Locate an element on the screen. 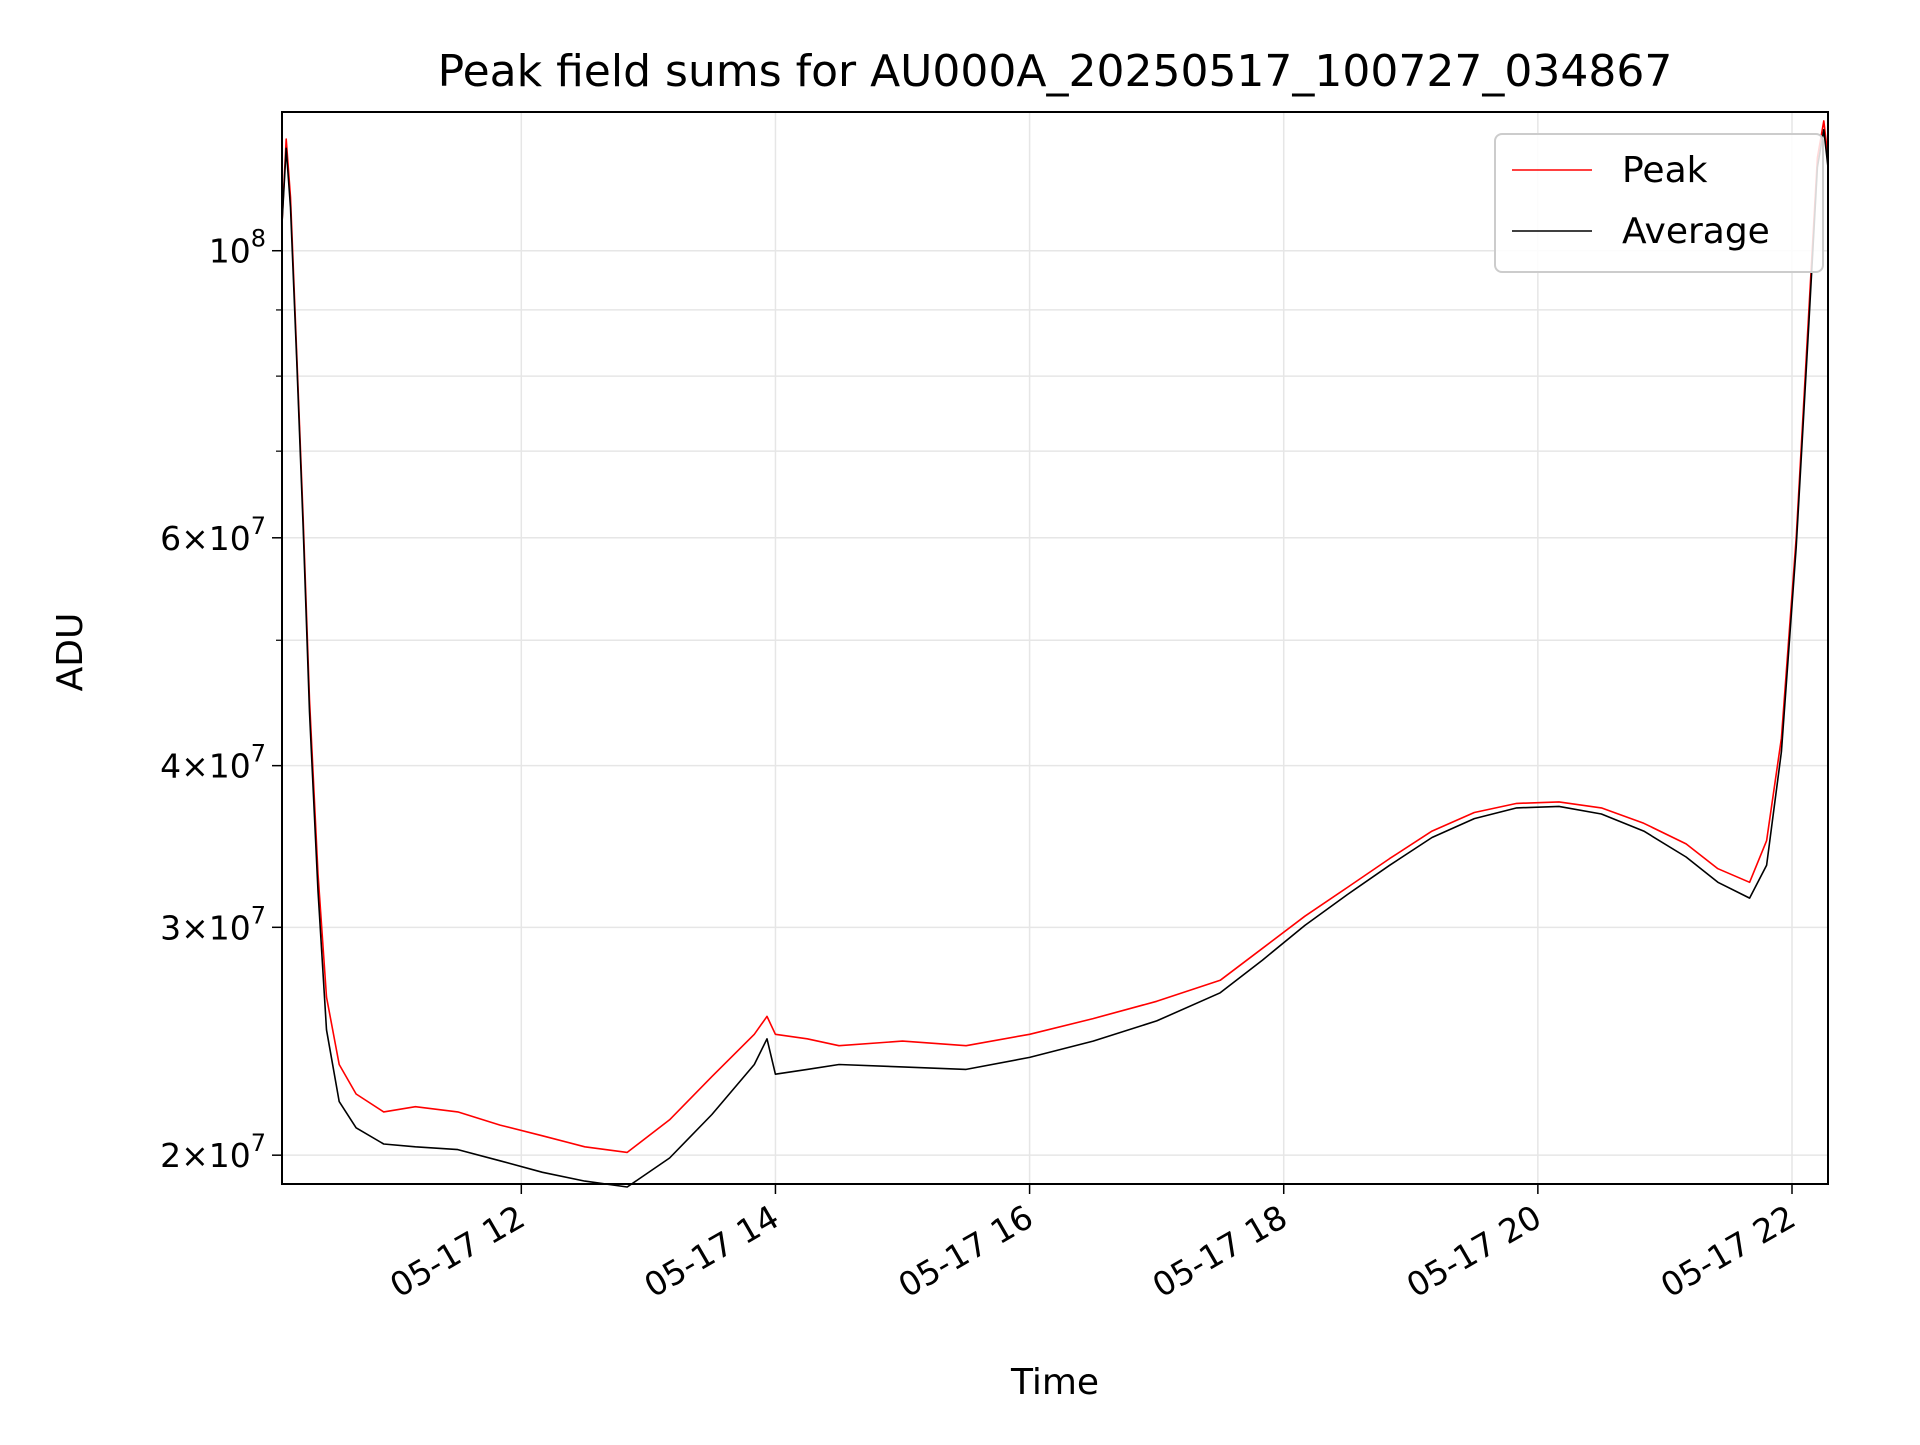  legend: Peak Average is located at coordinates (1659, 203).